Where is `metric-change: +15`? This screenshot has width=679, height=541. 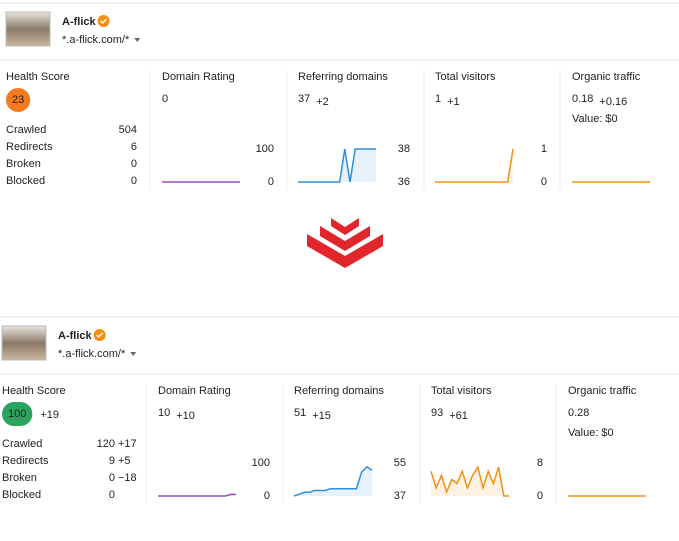
metric-change: +15 is located at coordinates (321, 416).